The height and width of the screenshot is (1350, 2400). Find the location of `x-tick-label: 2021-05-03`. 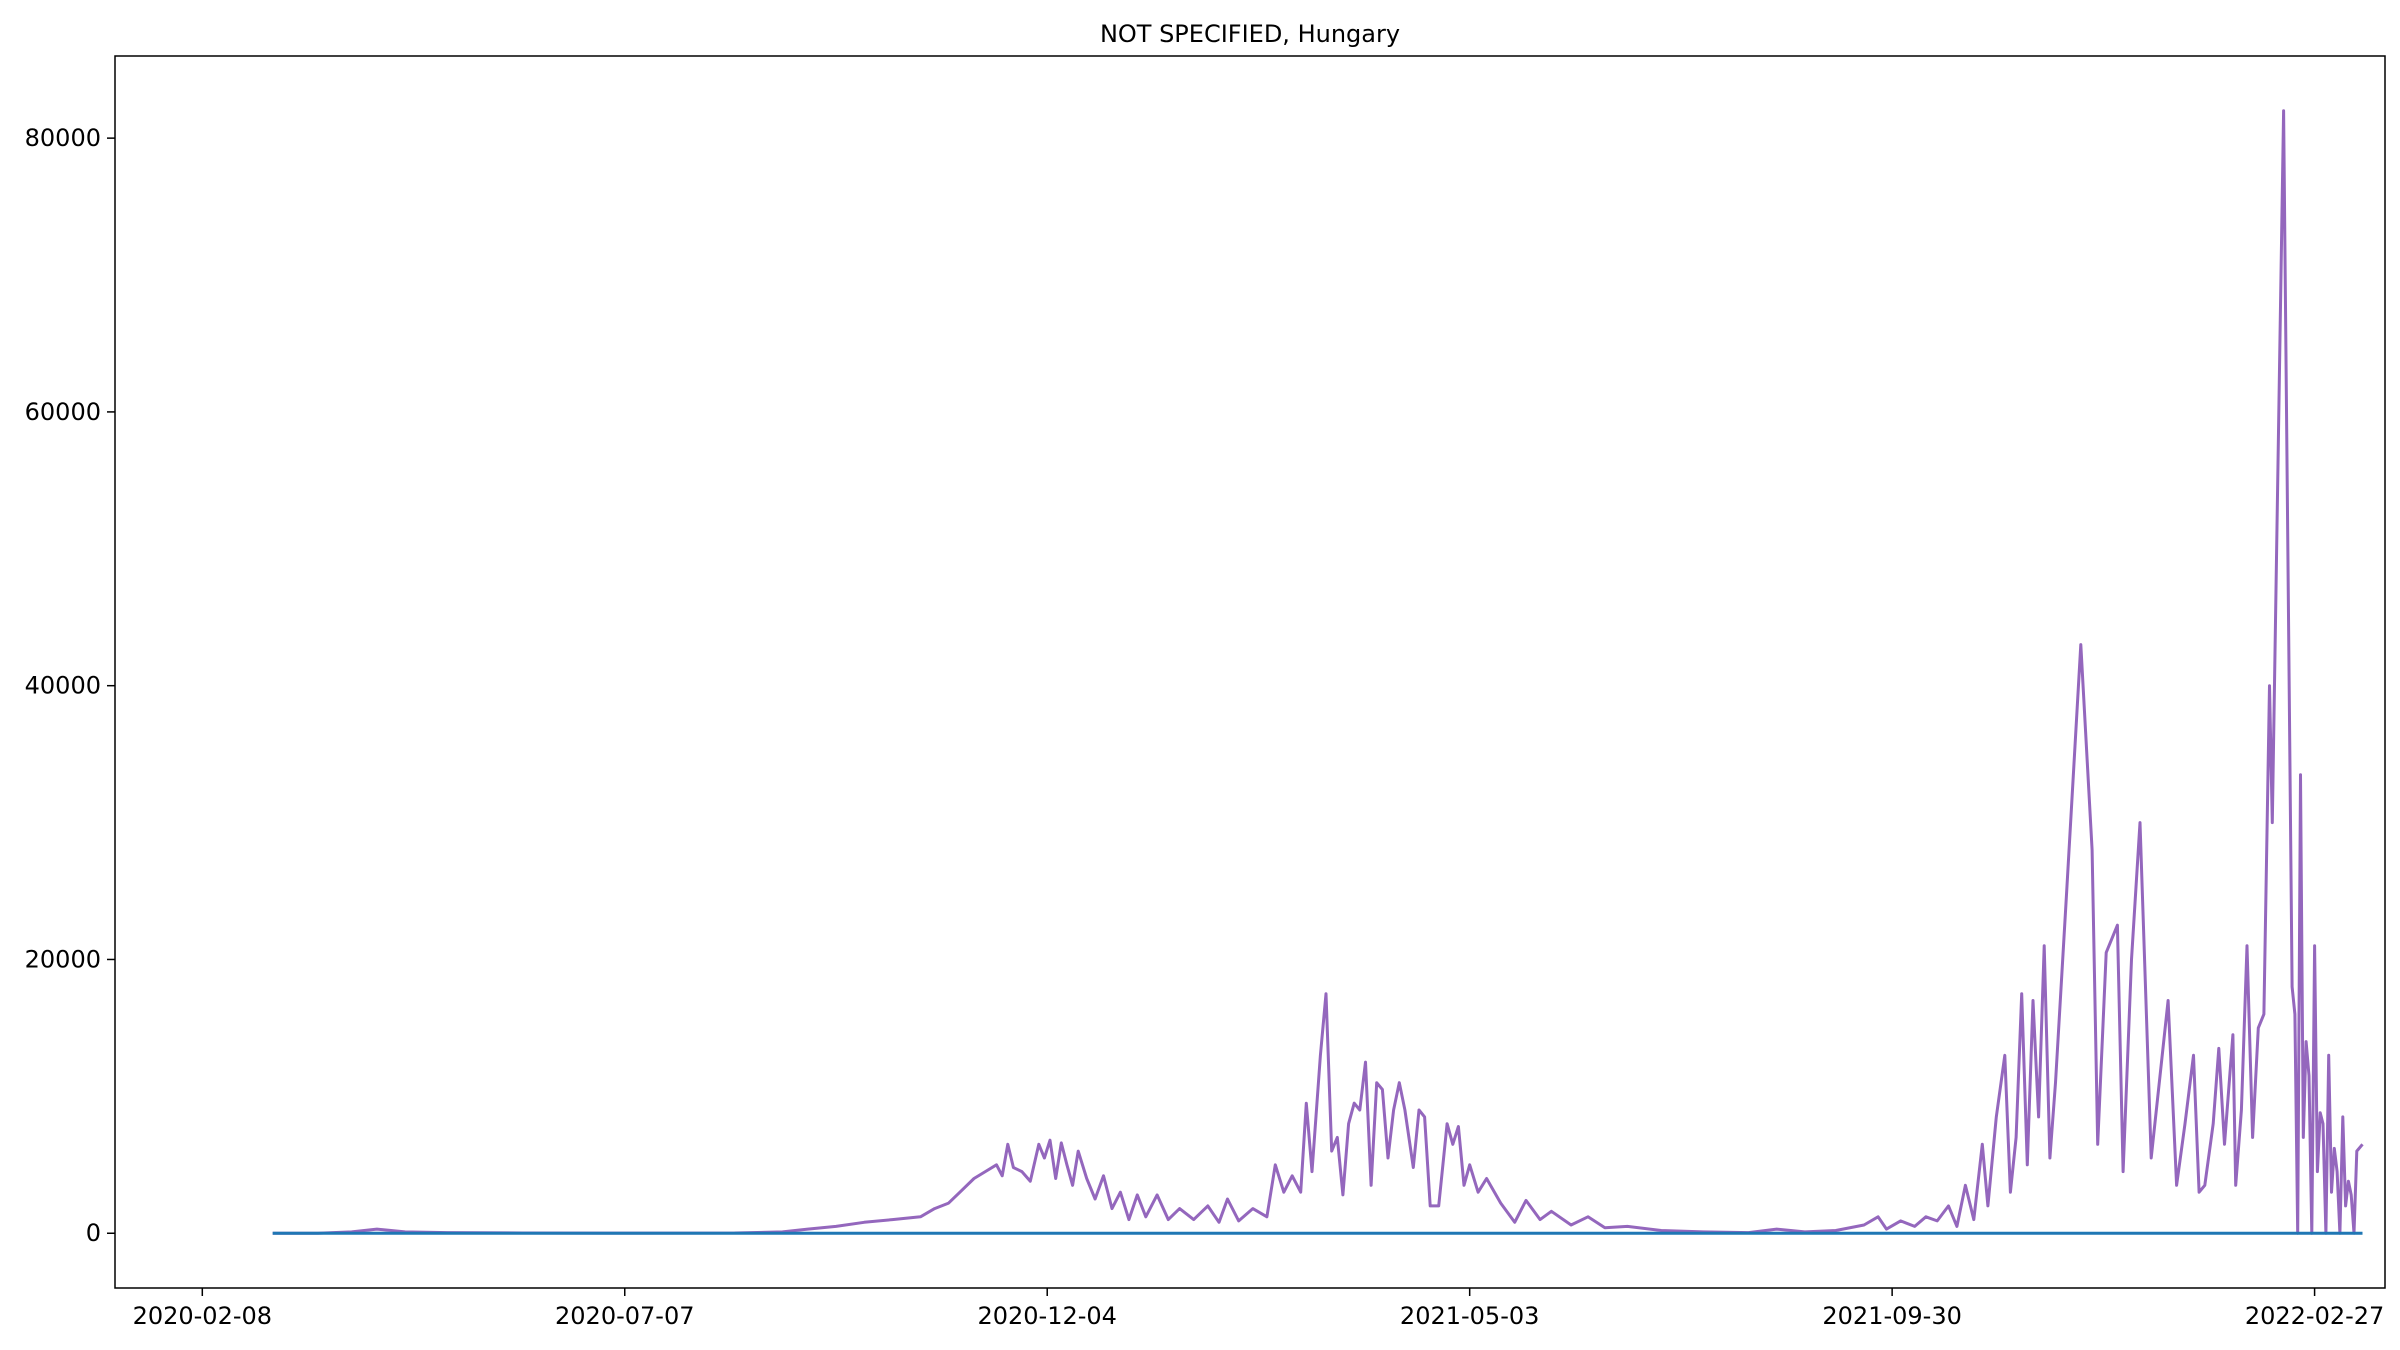

x-tick-label: 2021-05-03 is located at coordinates (1469, 1316).